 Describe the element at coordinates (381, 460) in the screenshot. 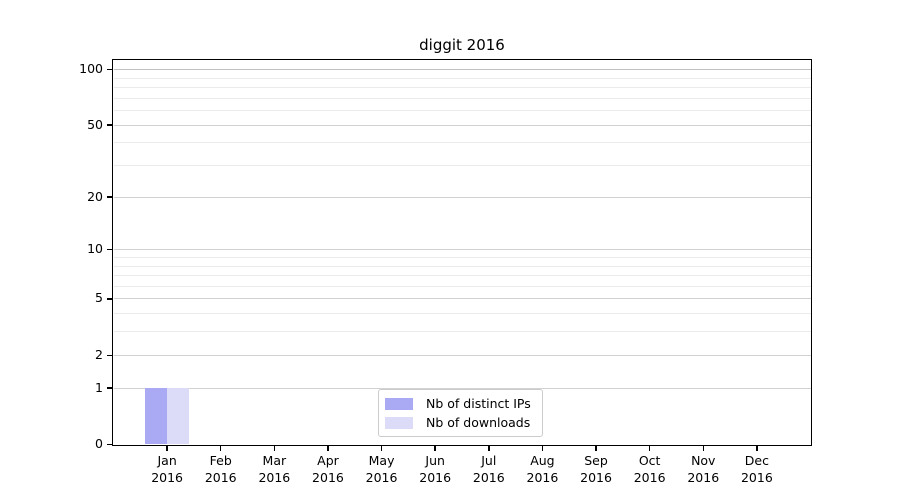

I see `x-tick-month: May` at that location.